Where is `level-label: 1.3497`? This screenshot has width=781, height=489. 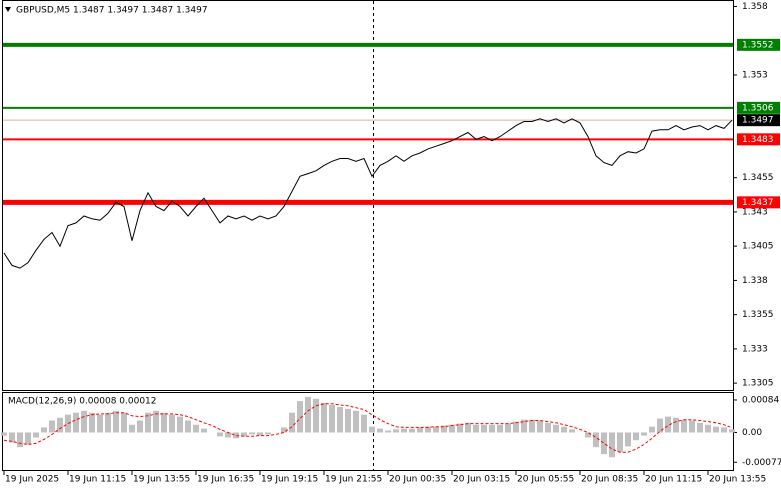 level-label: 1.3497 is located at coordinates (758, 121).